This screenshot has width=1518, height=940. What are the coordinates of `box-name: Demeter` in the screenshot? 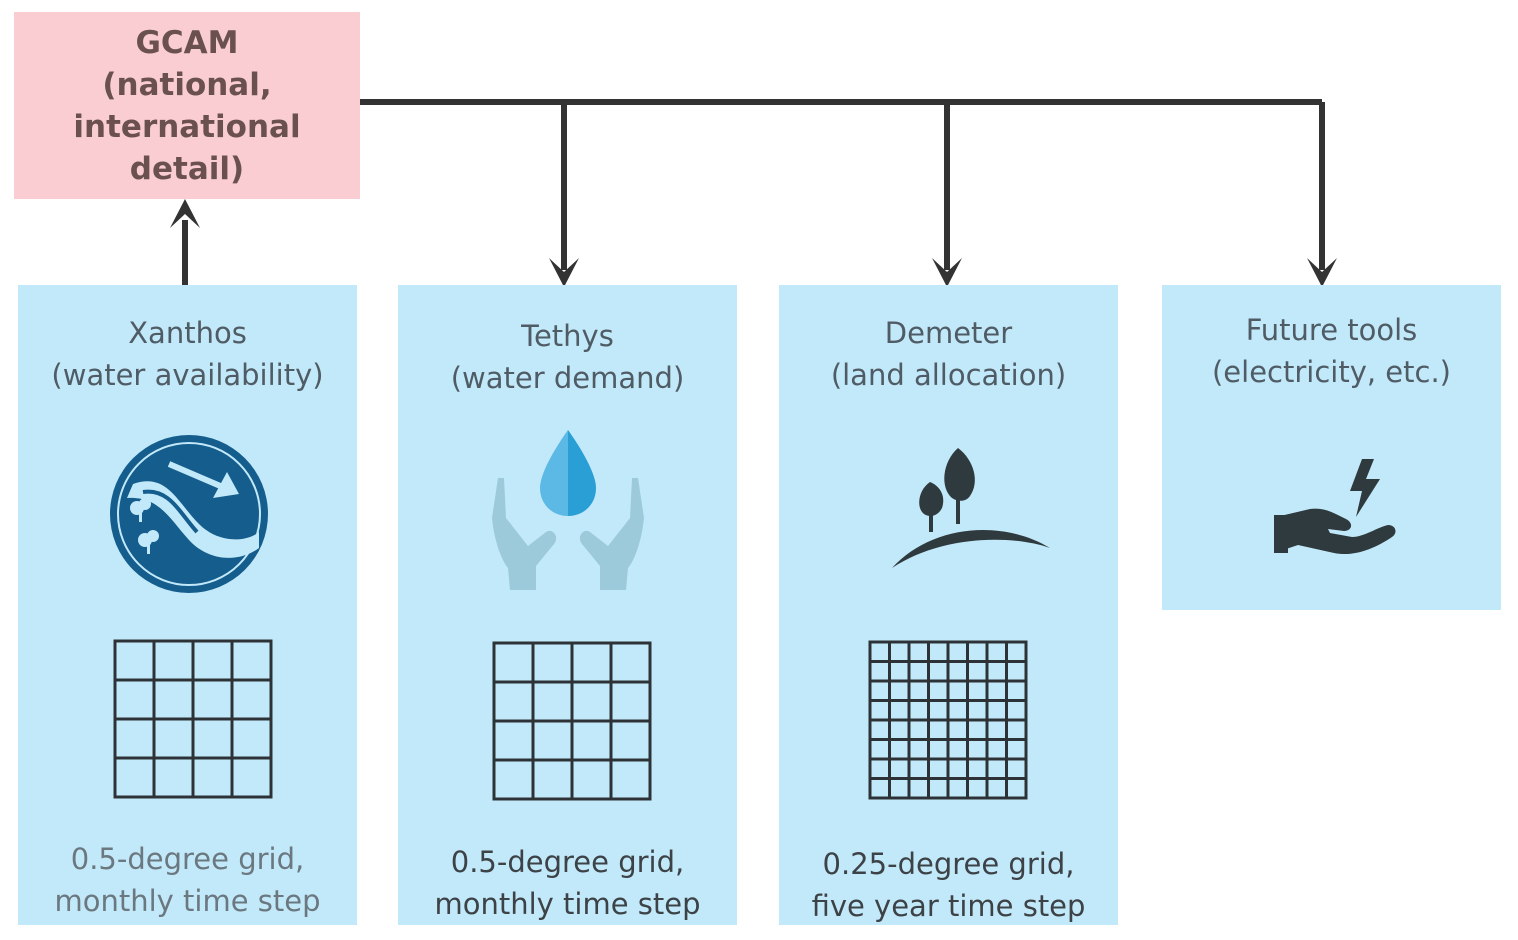 It's located at (948, 333).